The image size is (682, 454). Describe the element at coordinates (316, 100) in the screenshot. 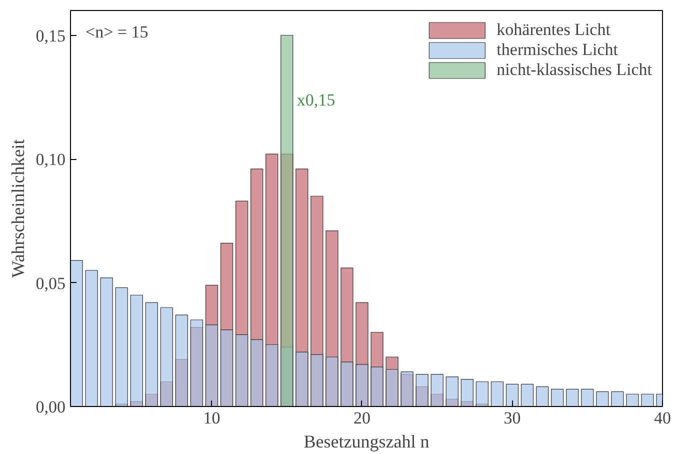

I see `annotation: x0,15` at that location.